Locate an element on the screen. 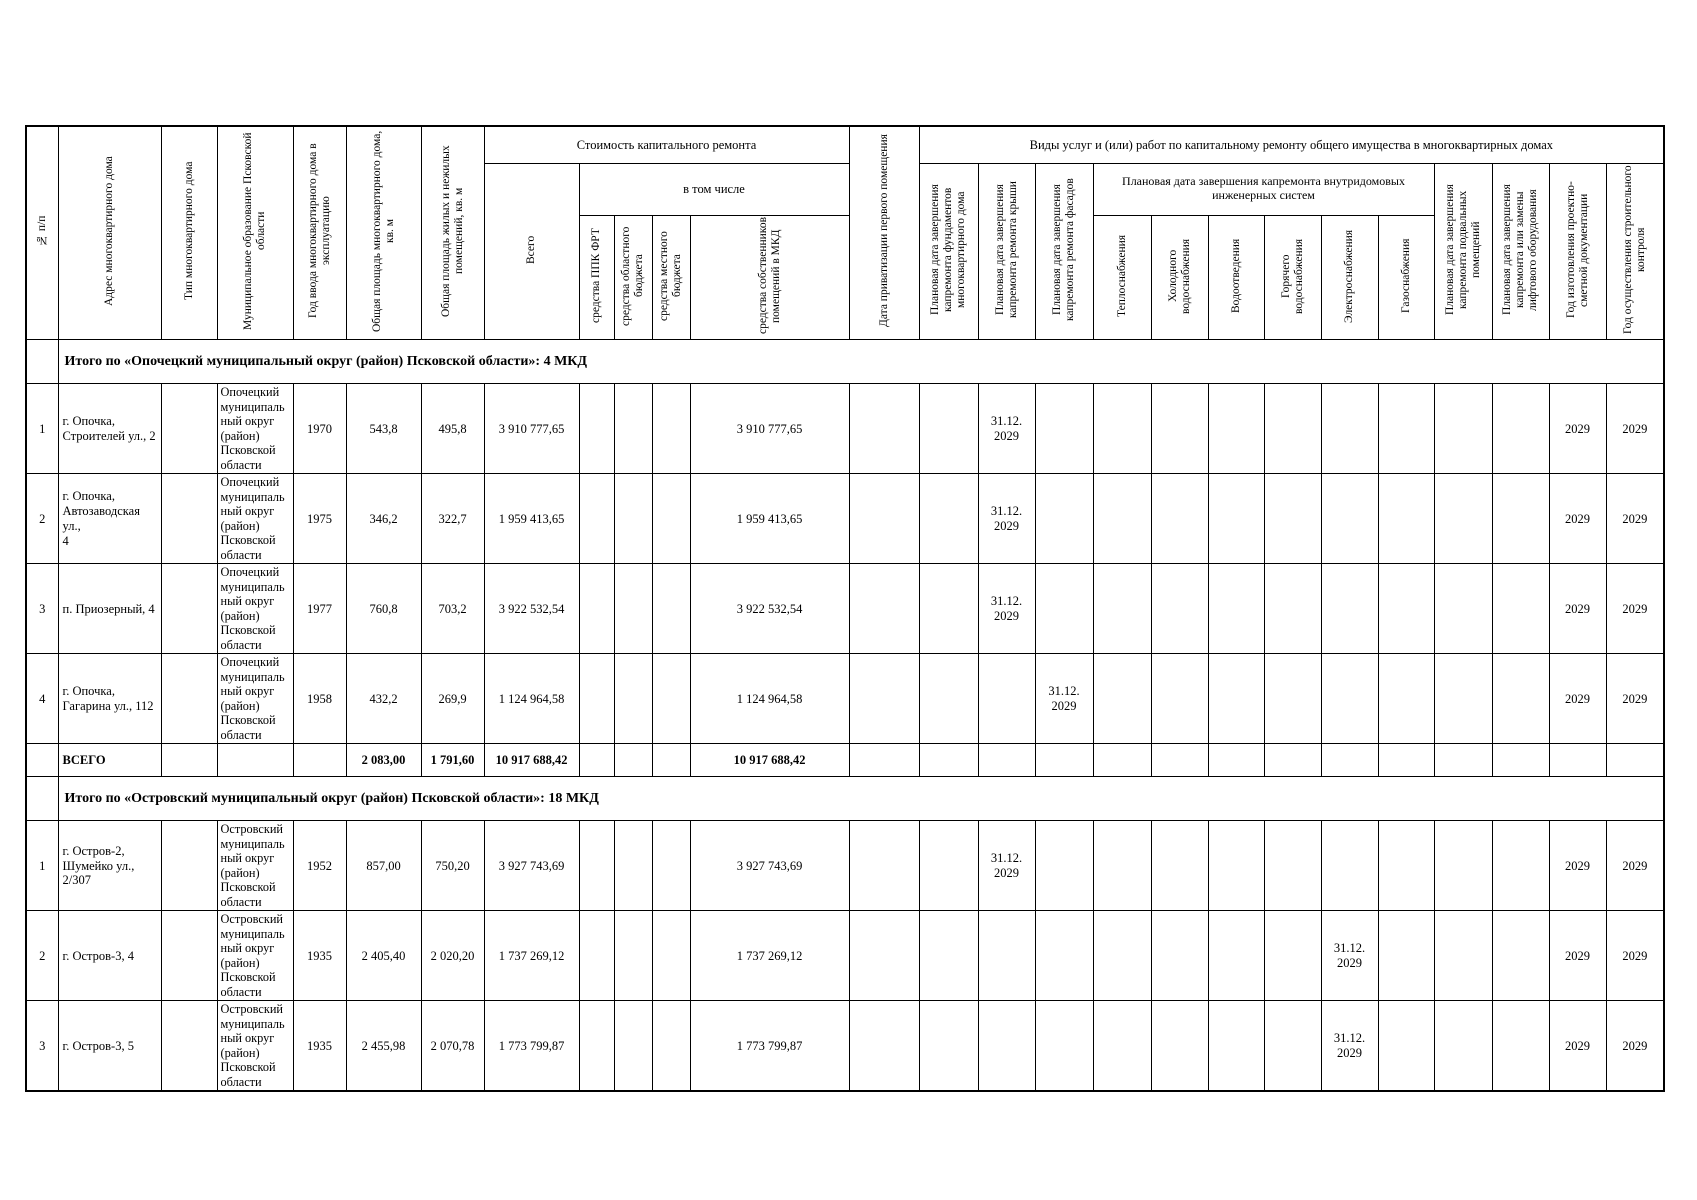 The height and width of the screenshot is (1200, 1697). cell-address: г. Опочка, Автозаводская ул., 4 is located at coordinates (109, 519).